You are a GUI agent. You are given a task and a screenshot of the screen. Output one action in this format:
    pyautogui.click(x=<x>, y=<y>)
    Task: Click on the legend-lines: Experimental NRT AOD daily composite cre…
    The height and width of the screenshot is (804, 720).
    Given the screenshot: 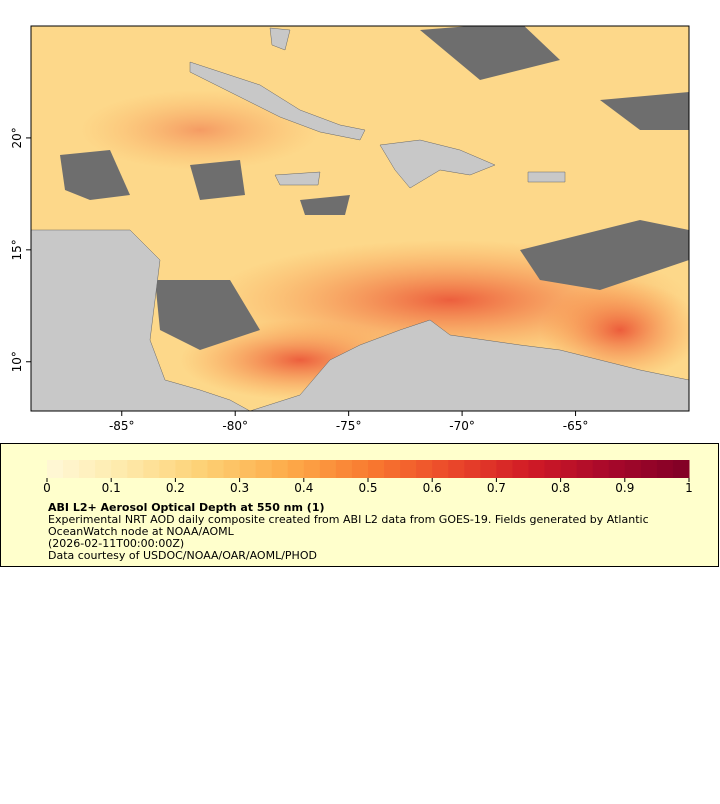 What is the action you would take?
    pyautogui.click(x=348, y=537)
    